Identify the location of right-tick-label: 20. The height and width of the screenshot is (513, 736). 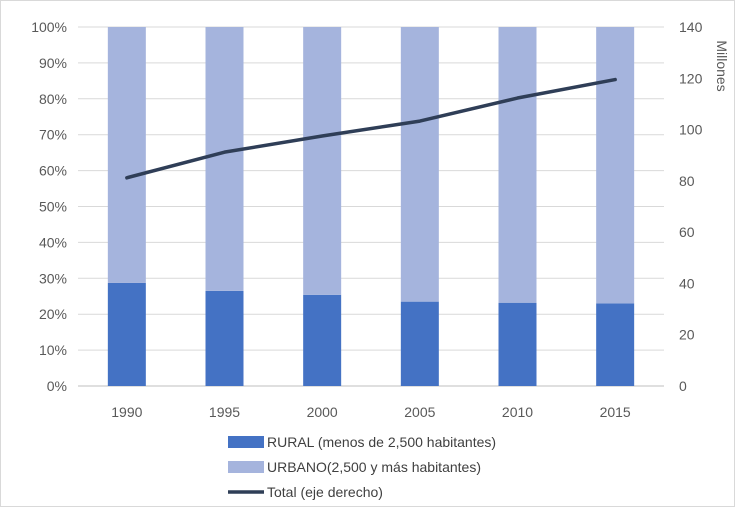
(687, 335).